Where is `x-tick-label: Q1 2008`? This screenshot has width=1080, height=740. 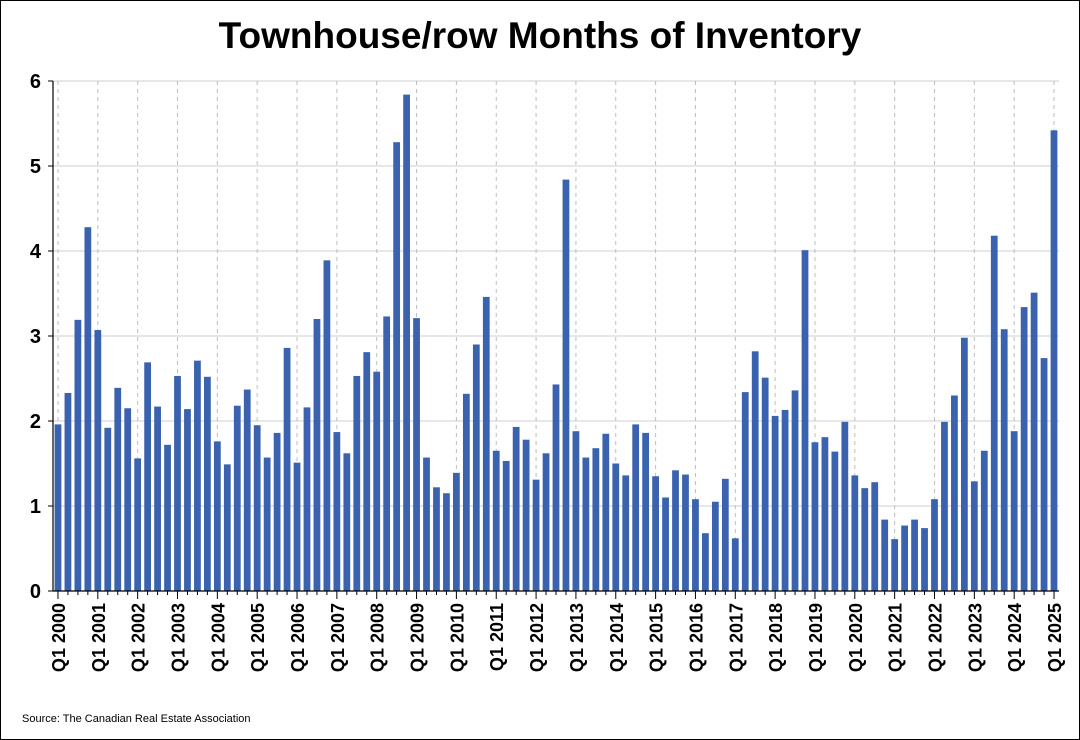 x-tick-label: Q1 2008 is located at coordinates (378, 637).